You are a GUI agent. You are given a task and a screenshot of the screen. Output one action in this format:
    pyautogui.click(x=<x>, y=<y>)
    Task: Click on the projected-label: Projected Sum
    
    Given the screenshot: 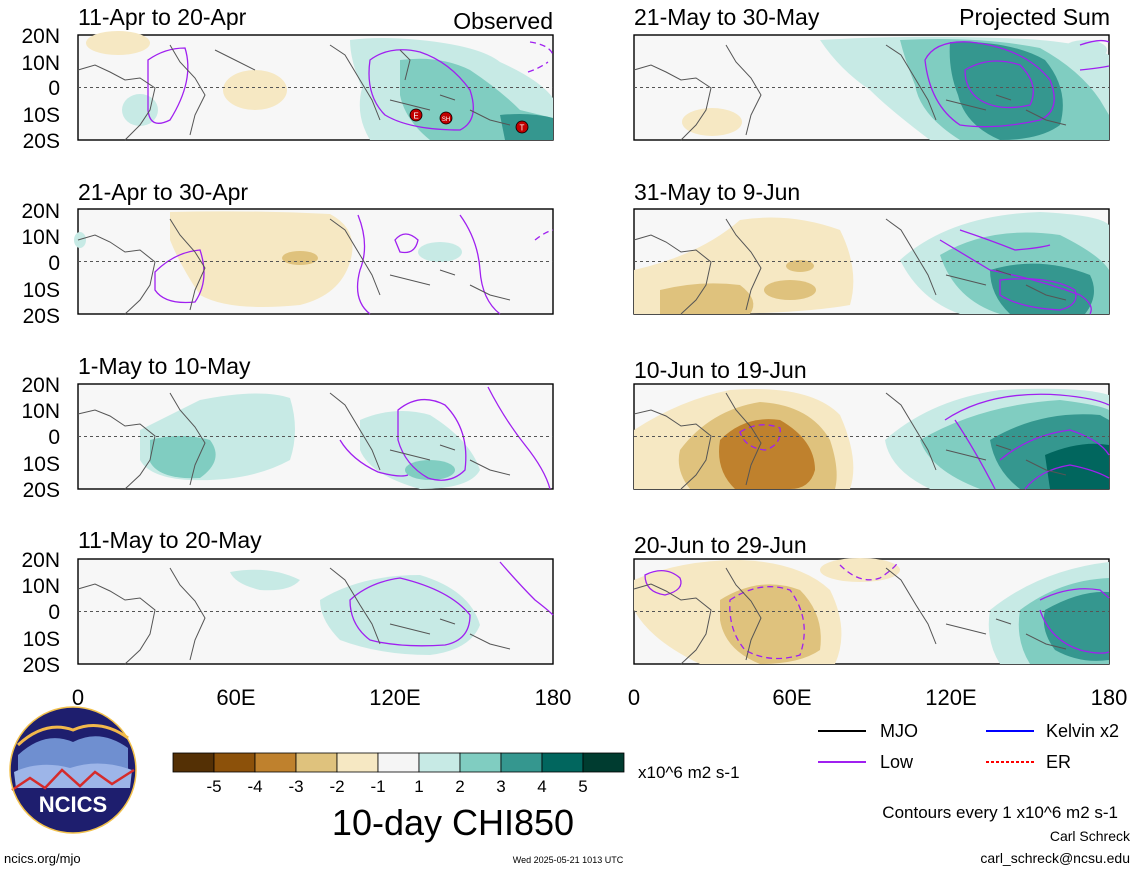 What is the action you would take?
    pyautogui.click(x=1034, y=17)
    